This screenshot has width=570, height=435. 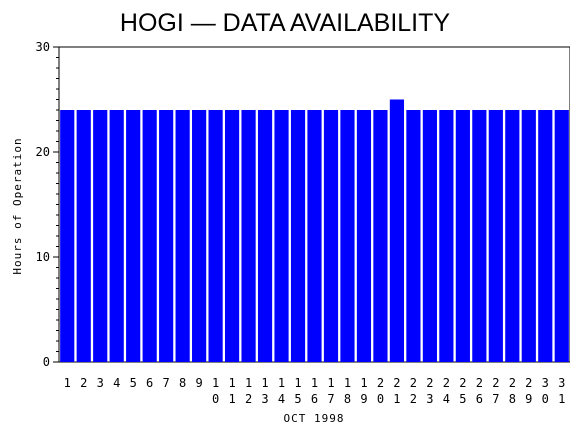 What do you see at coordinates (166, 383) in the screenshot?
I see `x-tick-label: 7` at bounding box center [166, 383].